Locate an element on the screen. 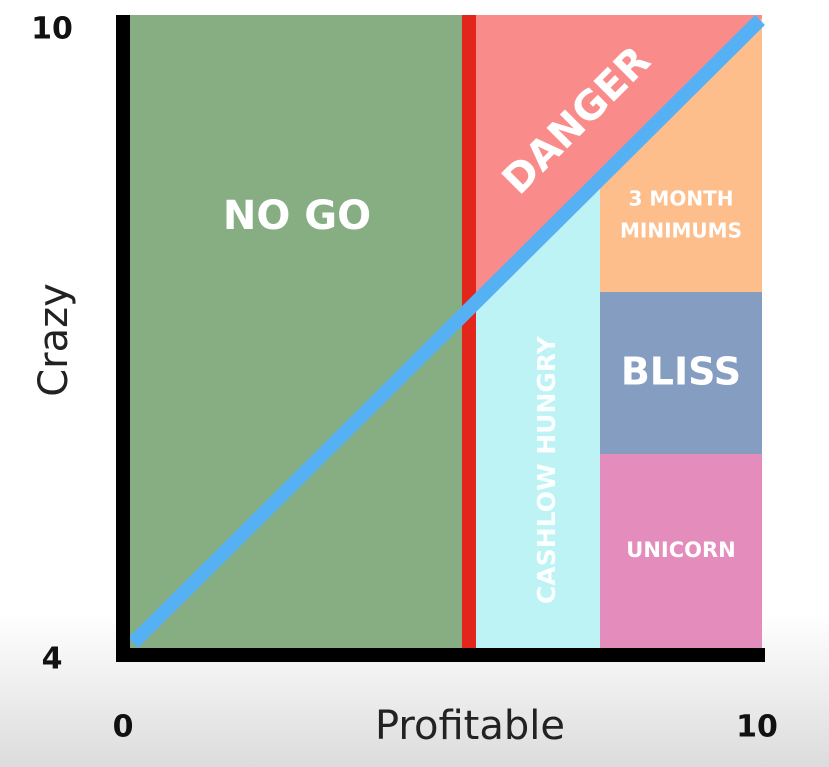 The image size is (829, 767). unicorn-label: UNICORN is located at coordinates (680, 550).